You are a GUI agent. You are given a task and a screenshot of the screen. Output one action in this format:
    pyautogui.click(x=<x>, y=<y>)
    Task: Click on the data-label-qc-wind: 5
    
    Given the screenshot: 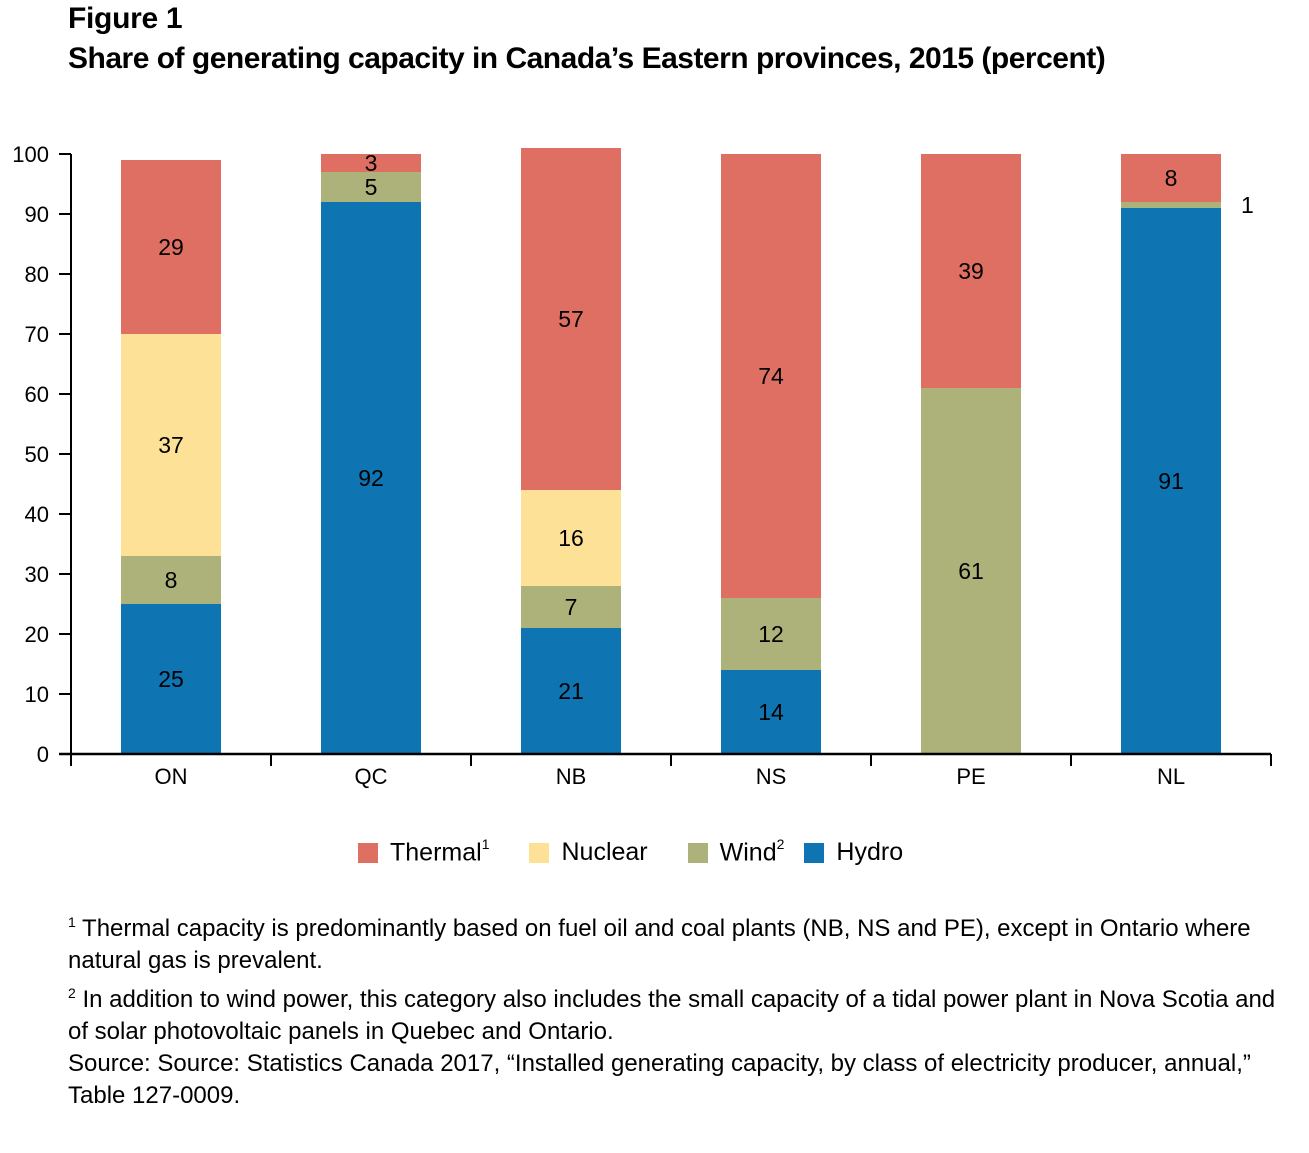 What is the action you would take?
    pyautogui.click(x=371, y=187)
    